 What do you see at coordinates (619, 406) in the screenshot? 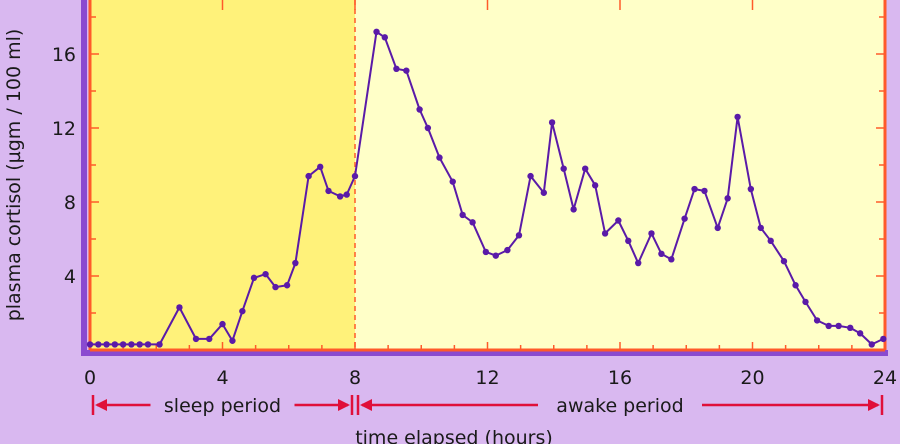
I see `awake-period-label: awake period` at bounding box center [619, 406].